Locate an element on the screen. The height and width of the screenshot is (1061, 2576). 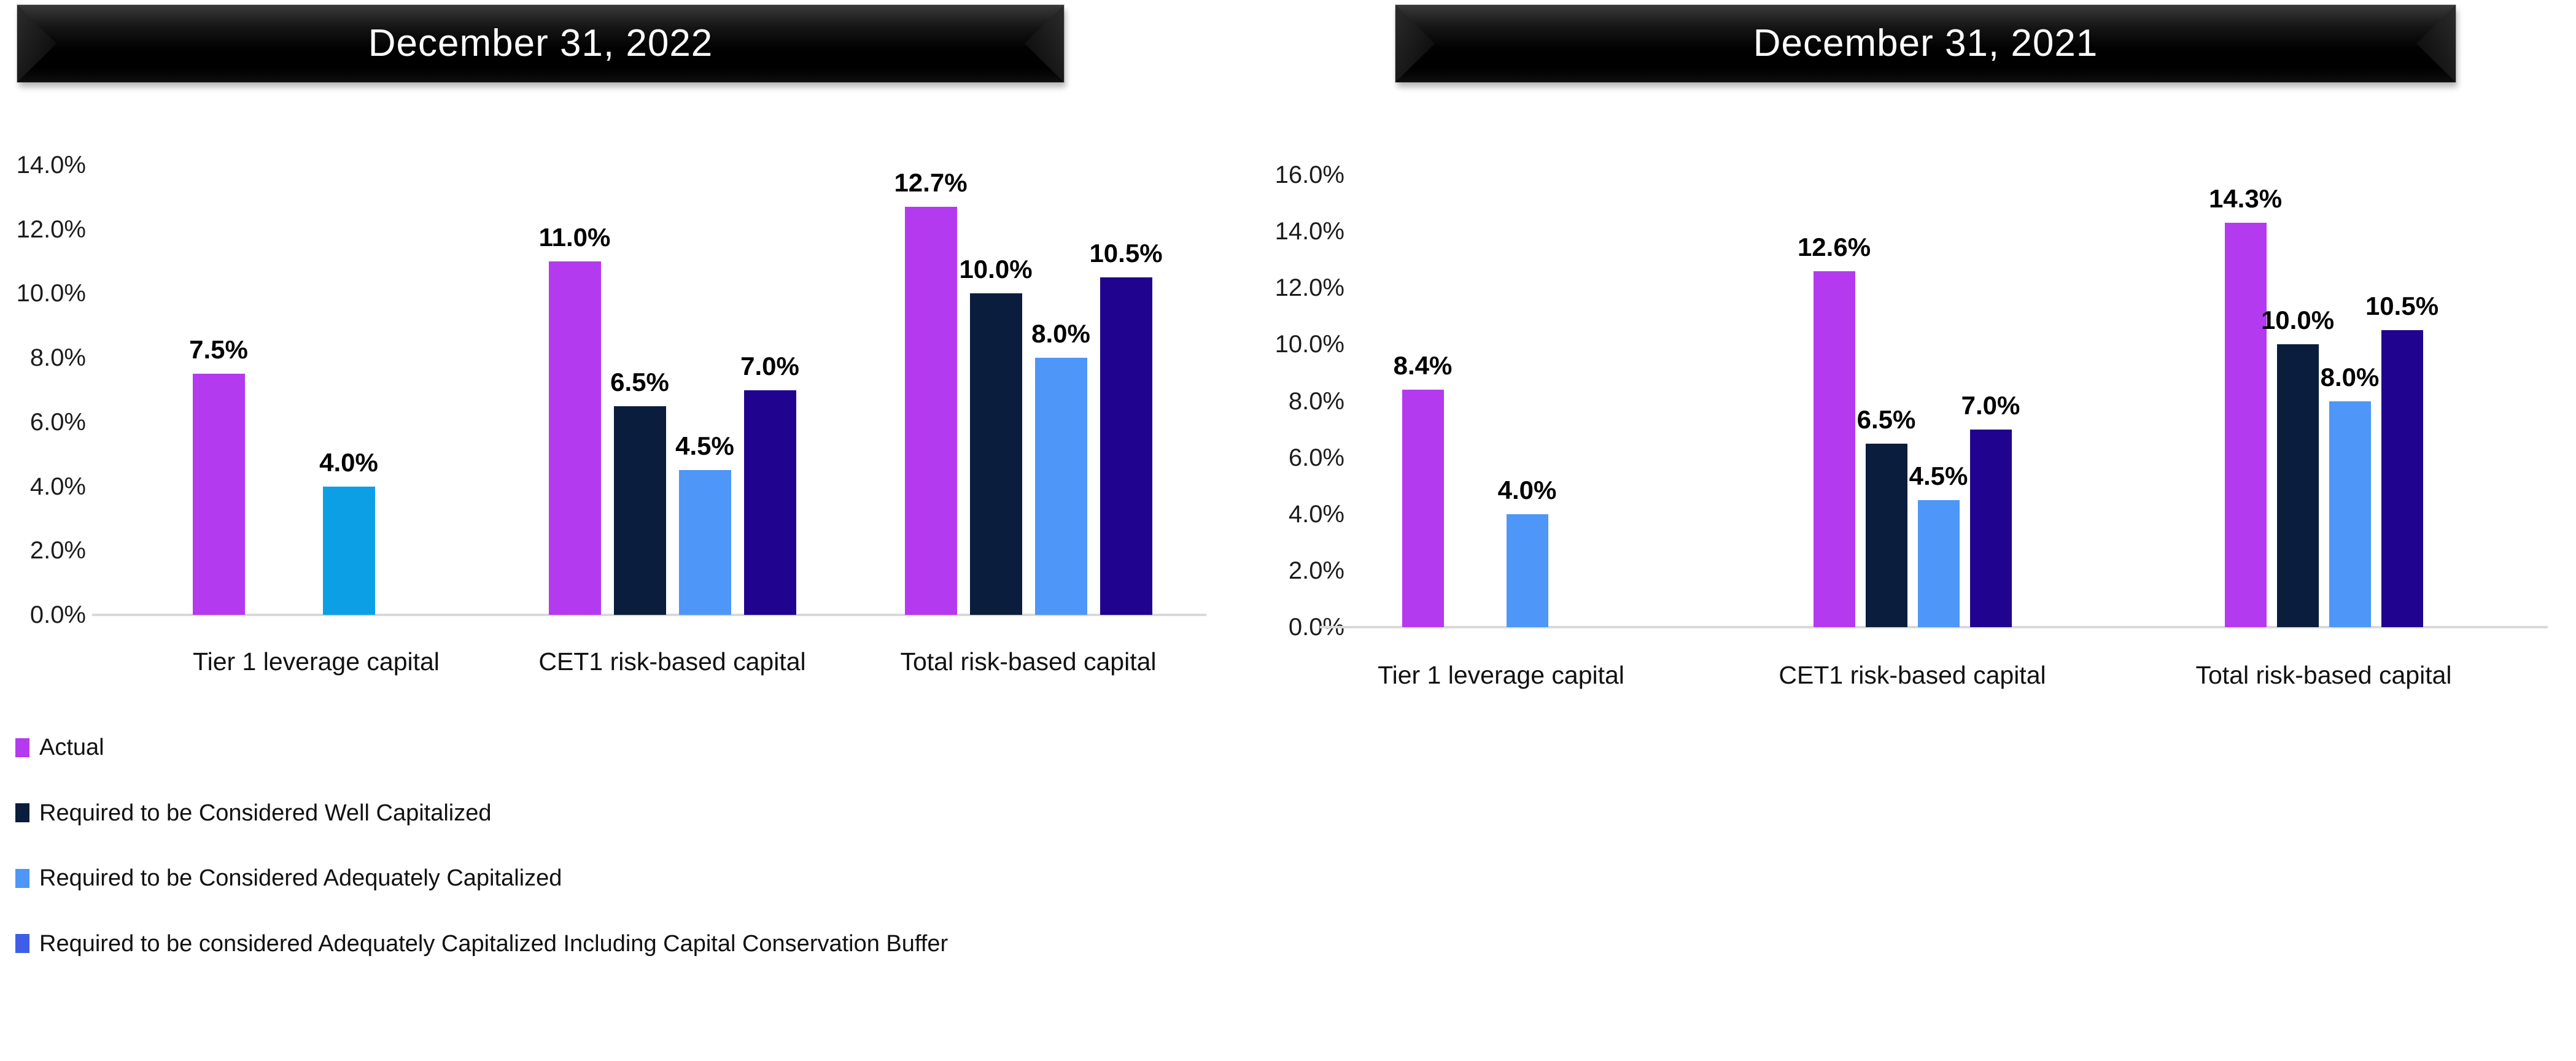
bar-value-label: 14.3% is located at coordinates (2245, 199).